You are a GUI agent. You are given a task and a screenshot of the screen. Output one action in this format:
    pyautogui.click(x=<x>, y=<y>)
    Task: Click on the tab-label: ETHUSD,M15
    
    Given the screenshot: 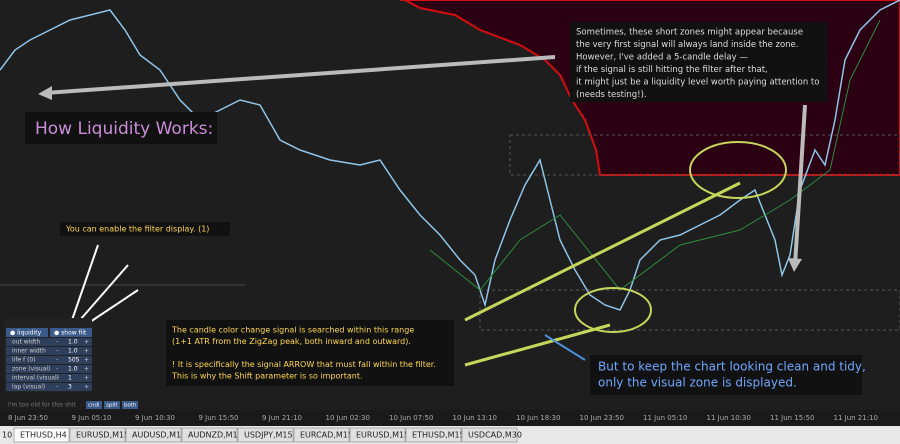 What is the action you would take?
    pyautogui.click(x=438, y=435)
    